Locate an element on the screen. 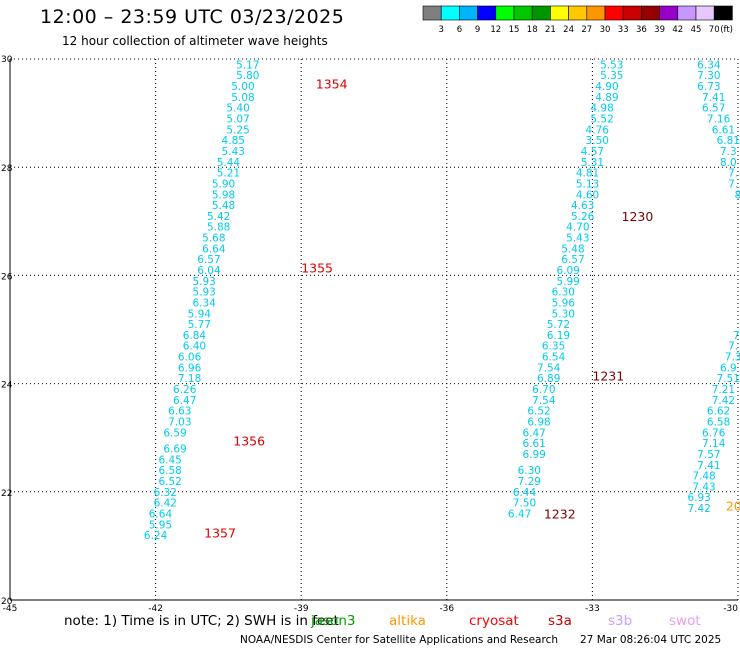 Image resolution: width=740 pixels, height=650 pixels. swh-data-point: 5.43 is located at coordinates (577, 239).